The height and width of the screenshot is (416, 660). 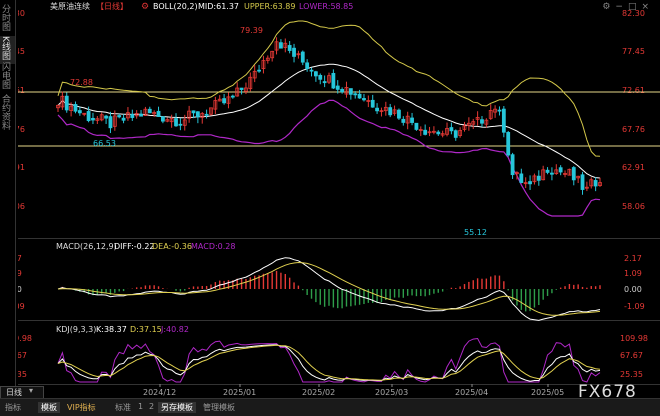 I want to click on sidebar-item-timeshare: 分时图, so click(x=7, y=24).